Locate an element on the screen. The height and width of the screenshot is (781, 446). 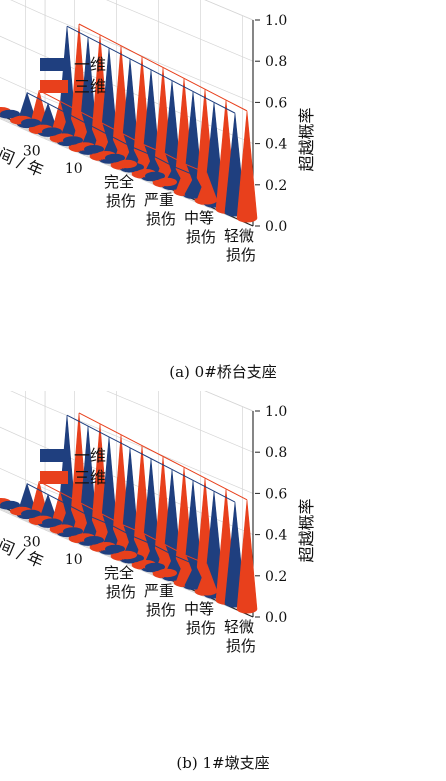
z-tick-label: 0.4 is located at coordinates (276, 536).